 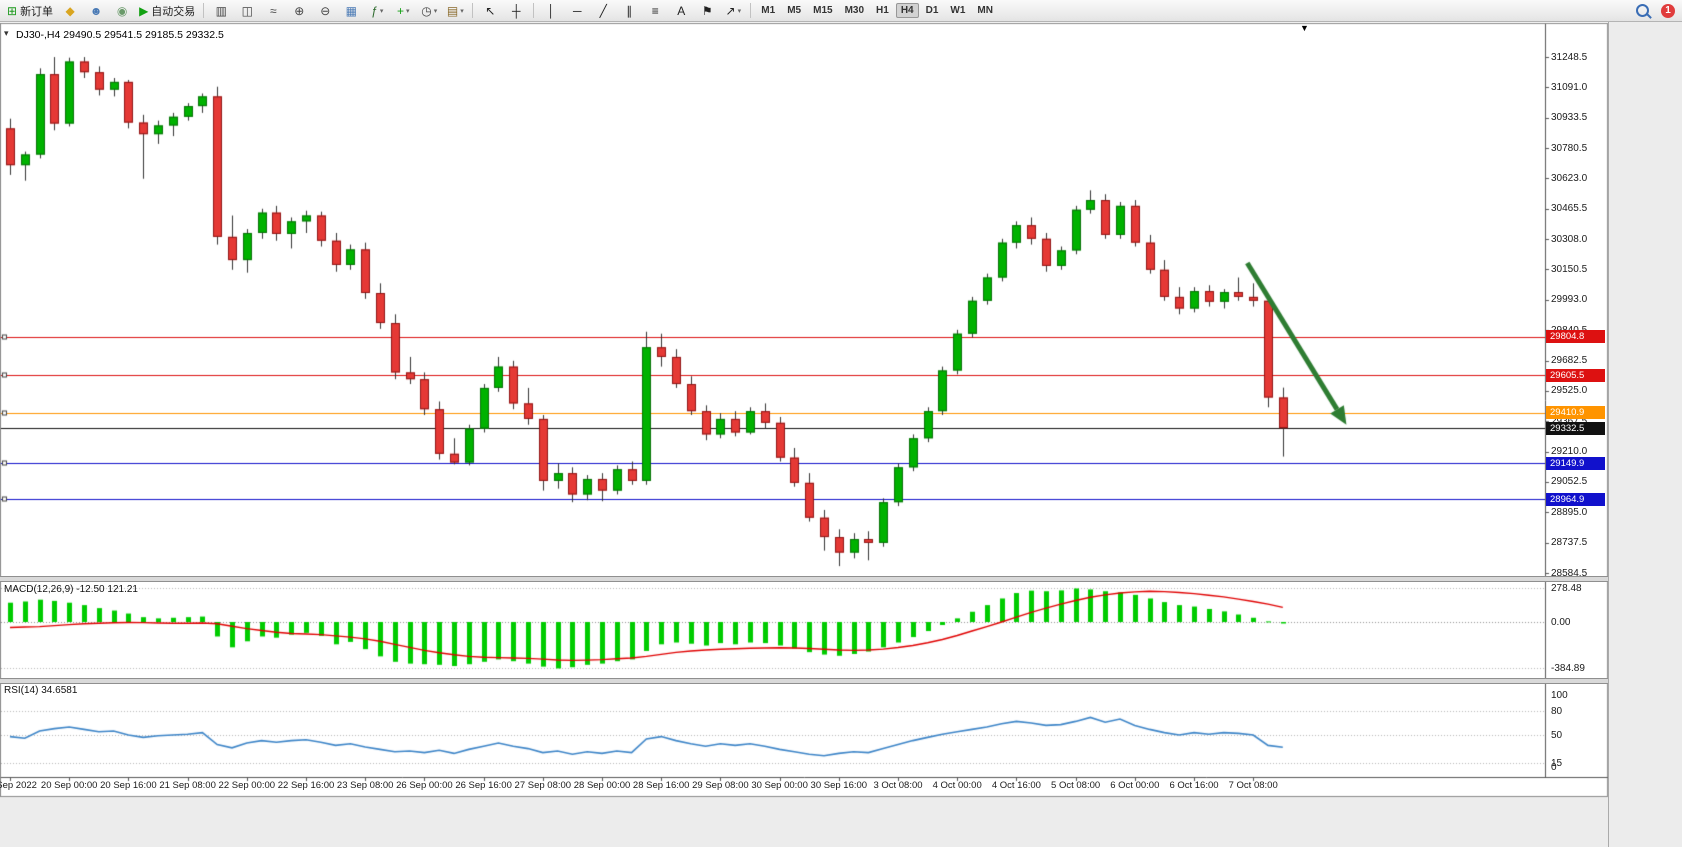 I want to click on time-axis-label: 7 Oct 08:00, so click(x=1253, y=785).